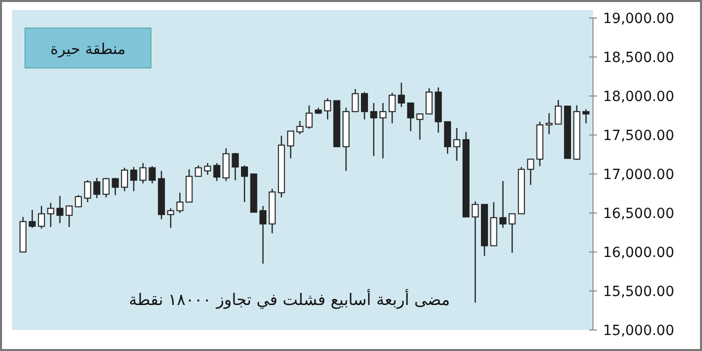  What do you see at coordinates (638, 214) in the screenshot?
I see `y-tick-label: 16,500.00` at bounding box center [638, 214].